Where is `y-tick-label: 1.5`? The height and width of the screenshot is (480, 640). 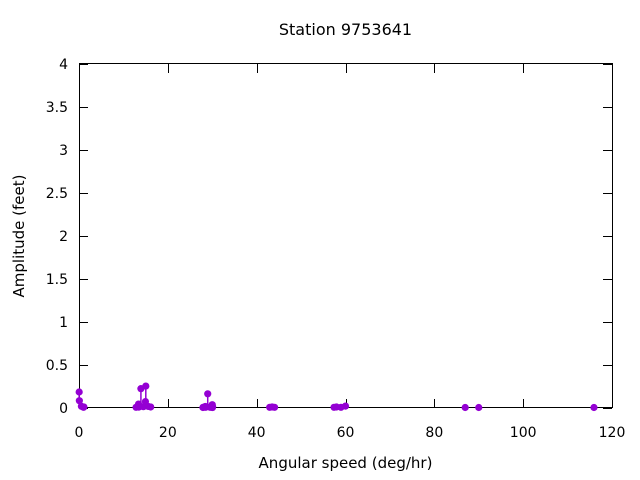
y-tick-label: 1.5 is located at coordinates (57, 280).